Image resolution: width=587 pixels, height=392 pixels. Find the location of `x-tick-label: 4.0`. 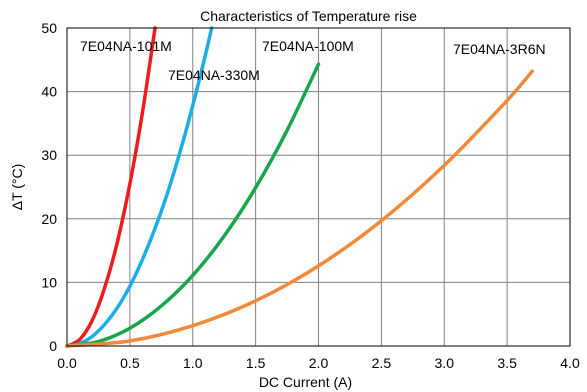

x-tick-label: 4.0 is located at coordinates (570, 363).